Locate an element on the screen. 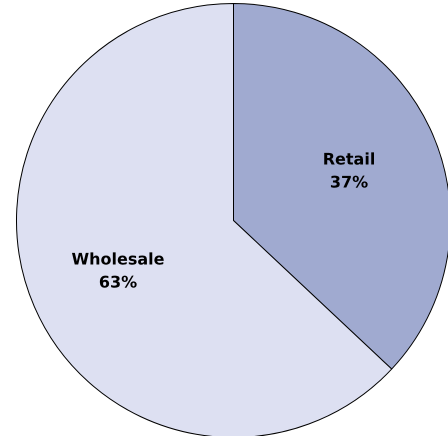 The image size is (448, 436). data-label: 63% is located at coordinates (118, 282).